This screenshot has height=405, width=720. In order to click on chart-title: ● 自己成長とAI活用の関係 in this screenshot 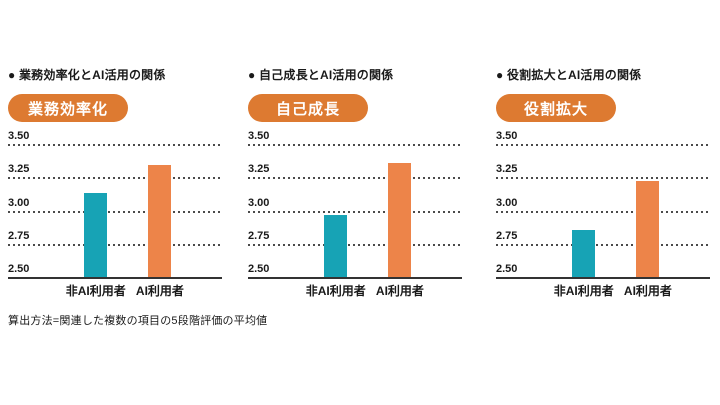, I will do `click(321, 75)`.